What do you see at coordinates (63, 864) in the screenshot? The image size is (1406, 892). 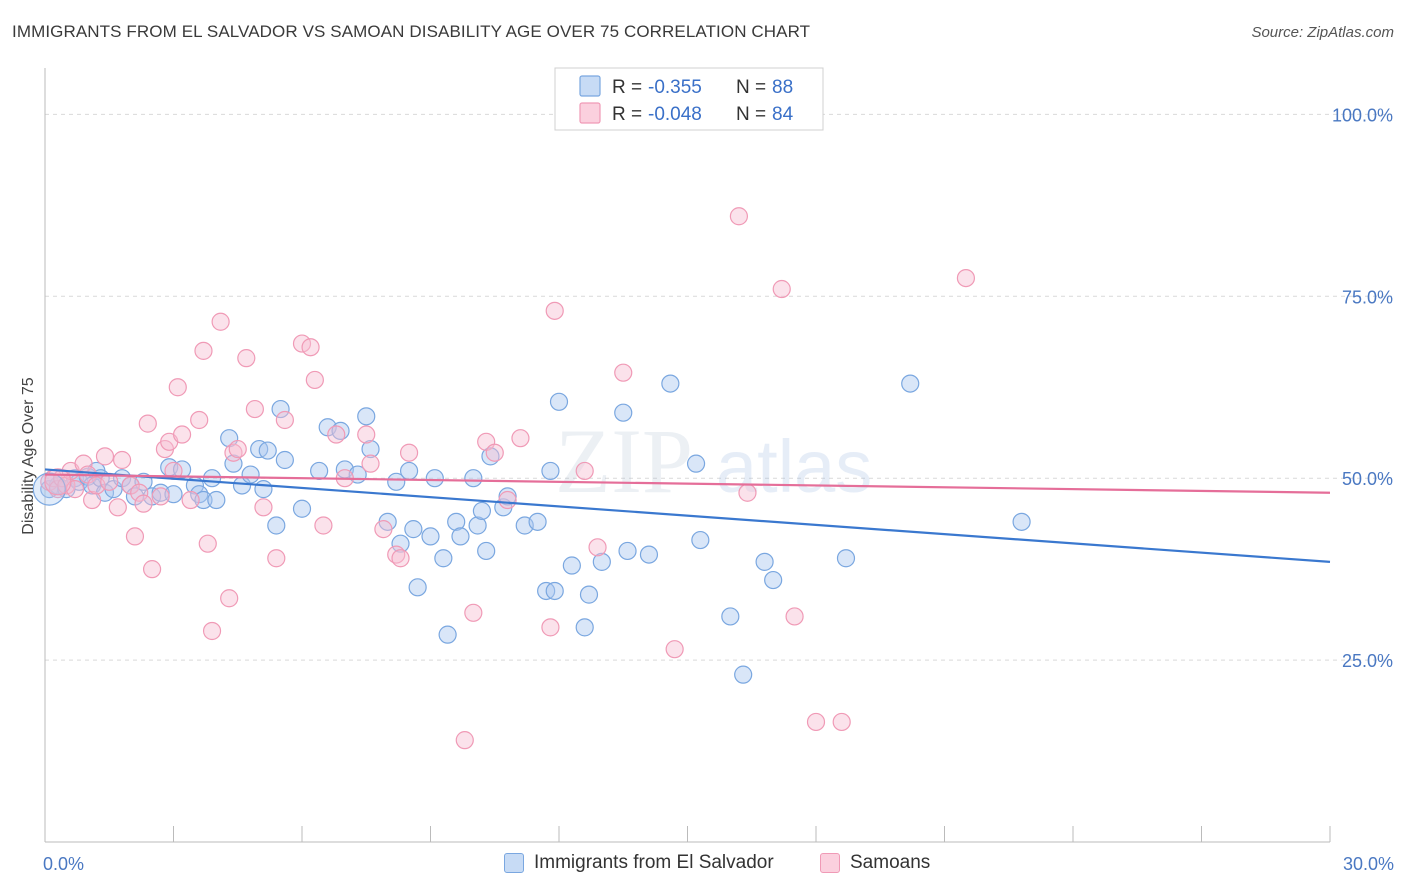 I see `x-tick-label: 0.0%` at bounding box center [63, 864].